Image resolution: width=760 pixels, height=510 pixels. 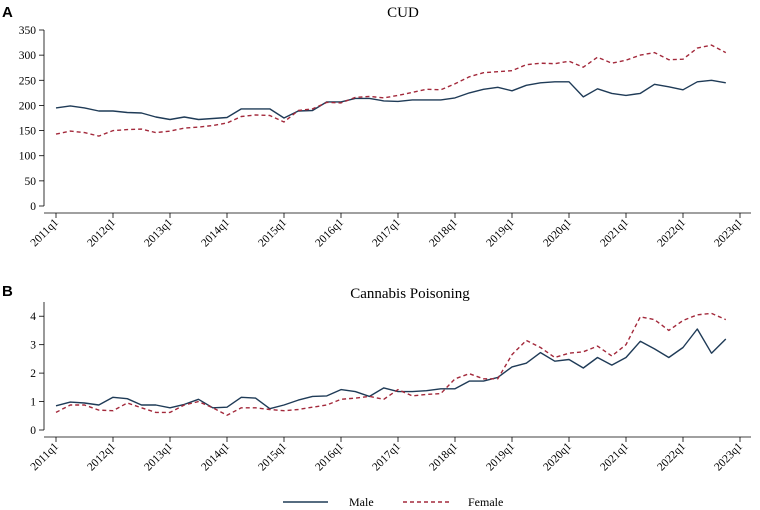 What do you see at coordinates (403, 13) in the screenshot?
I see `panel-a-title: CUD` at bounding box center [403, 13].